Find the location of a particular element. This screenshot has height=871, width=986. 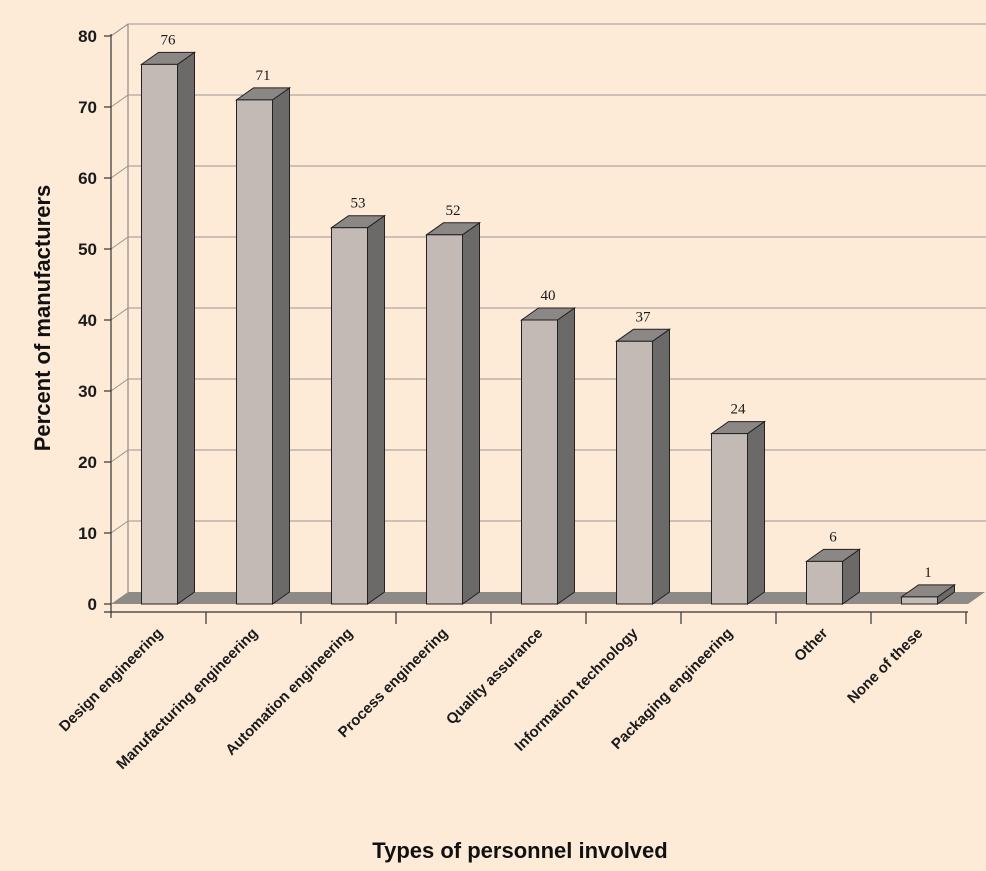

y-tick-label: 60 is located at coordinates (87, 178).